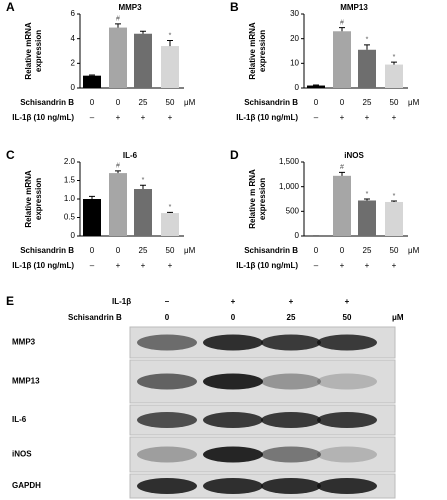 This screenshot has height=500, width=447. What do you see at coordinates (22, 454) in the screenshot?
I see `row-label: iNOS` at bounding box center [22, 454].